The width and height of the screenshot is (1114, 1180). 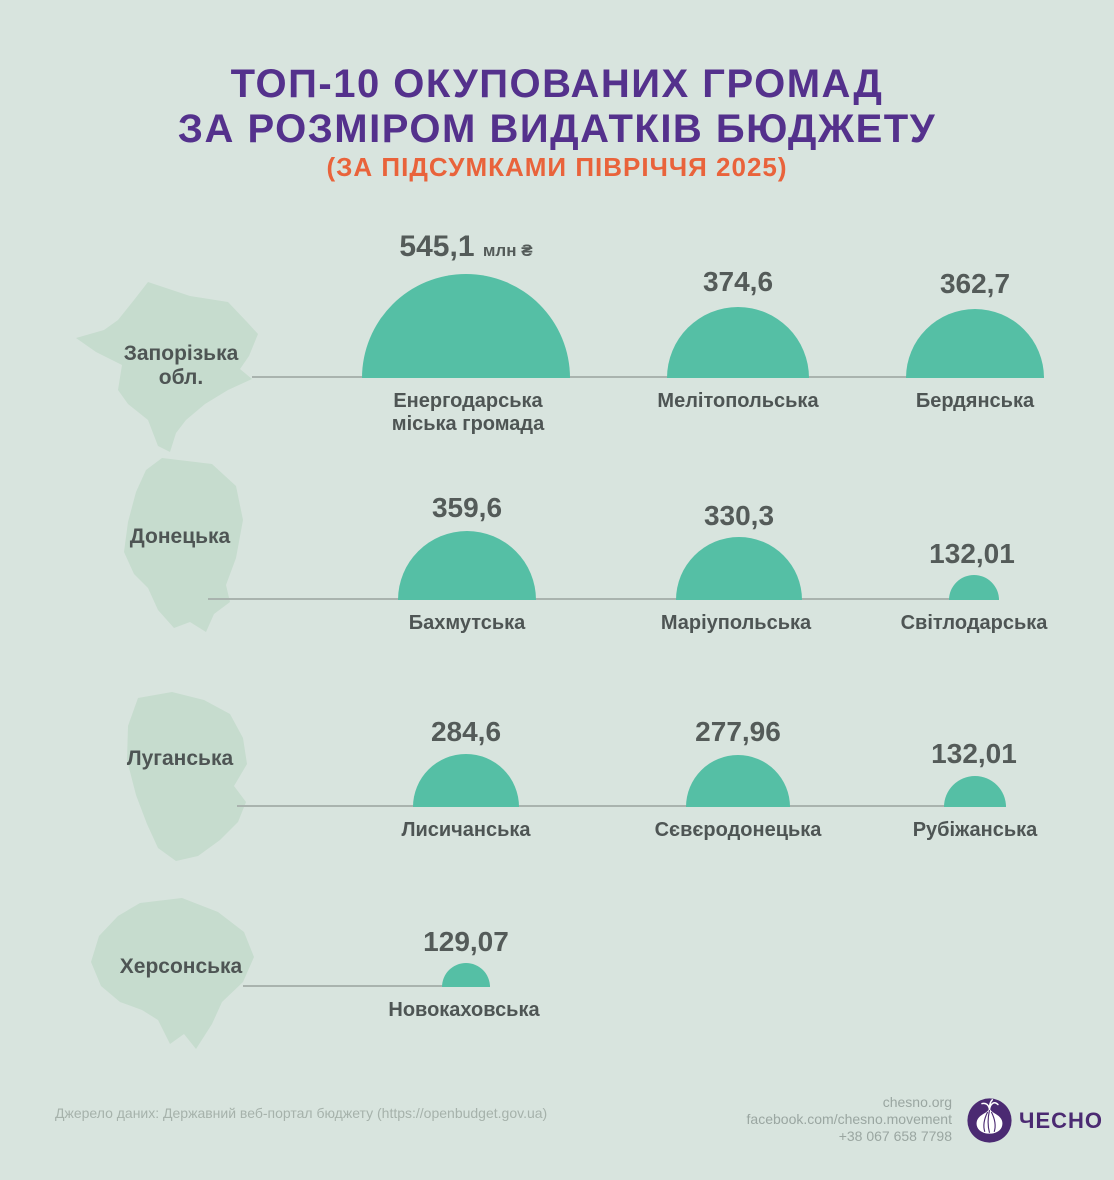 What do you see at coordinates (738, 401) in the screenshot?
I see `name-melitopolska: Мелітопольська` at bounding box center [738, 401].